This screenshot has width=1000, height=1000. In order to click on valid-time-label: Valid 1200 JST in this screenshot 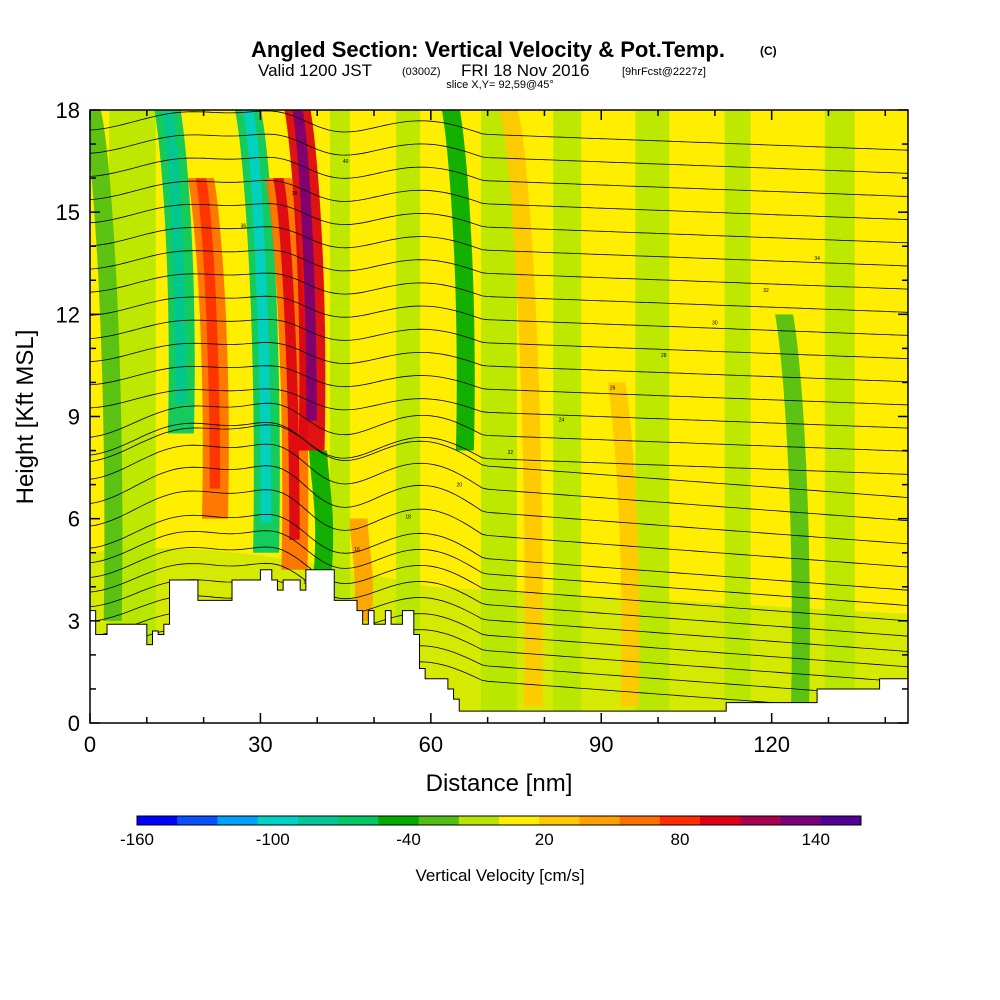, I will do `click(315, 70)`.